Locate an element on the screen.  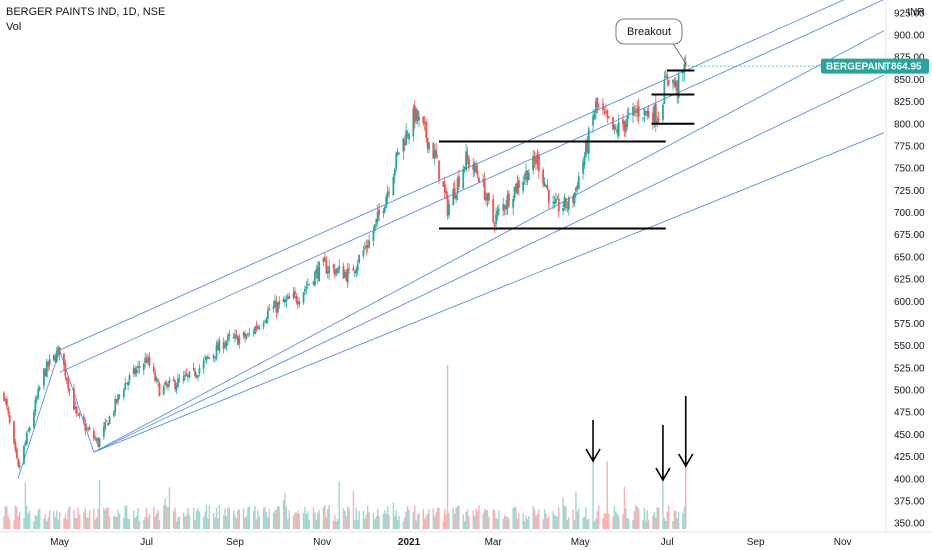
x-tick-label: May is located at coordinates (580, 542).